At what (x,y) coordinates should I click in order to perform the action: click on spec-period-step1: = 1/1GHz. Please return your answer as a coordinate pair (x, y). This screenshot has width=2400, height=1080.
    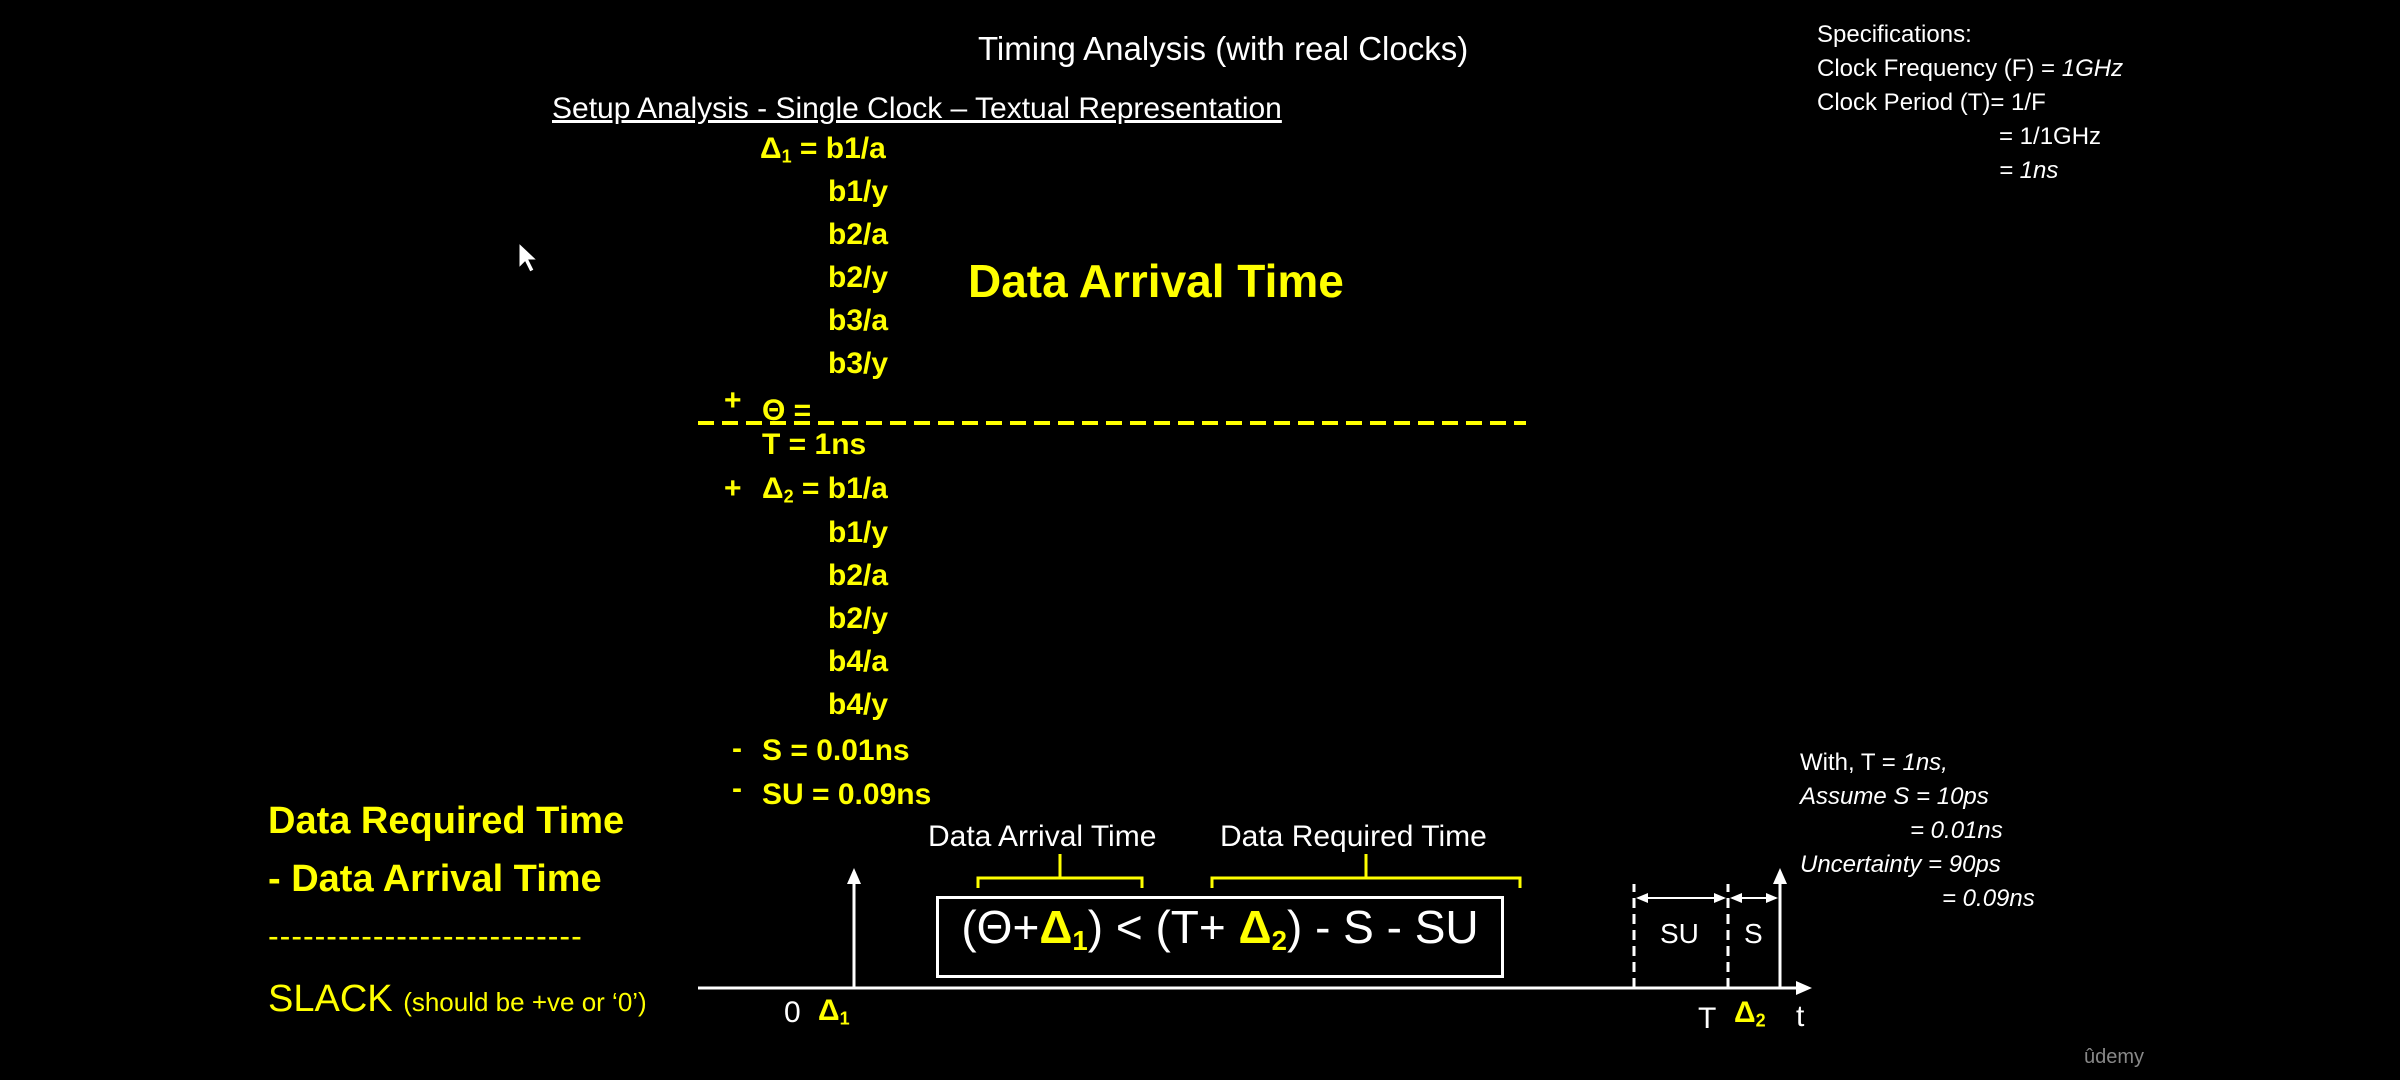
    Looking at the image, I should click on (2050, 136).